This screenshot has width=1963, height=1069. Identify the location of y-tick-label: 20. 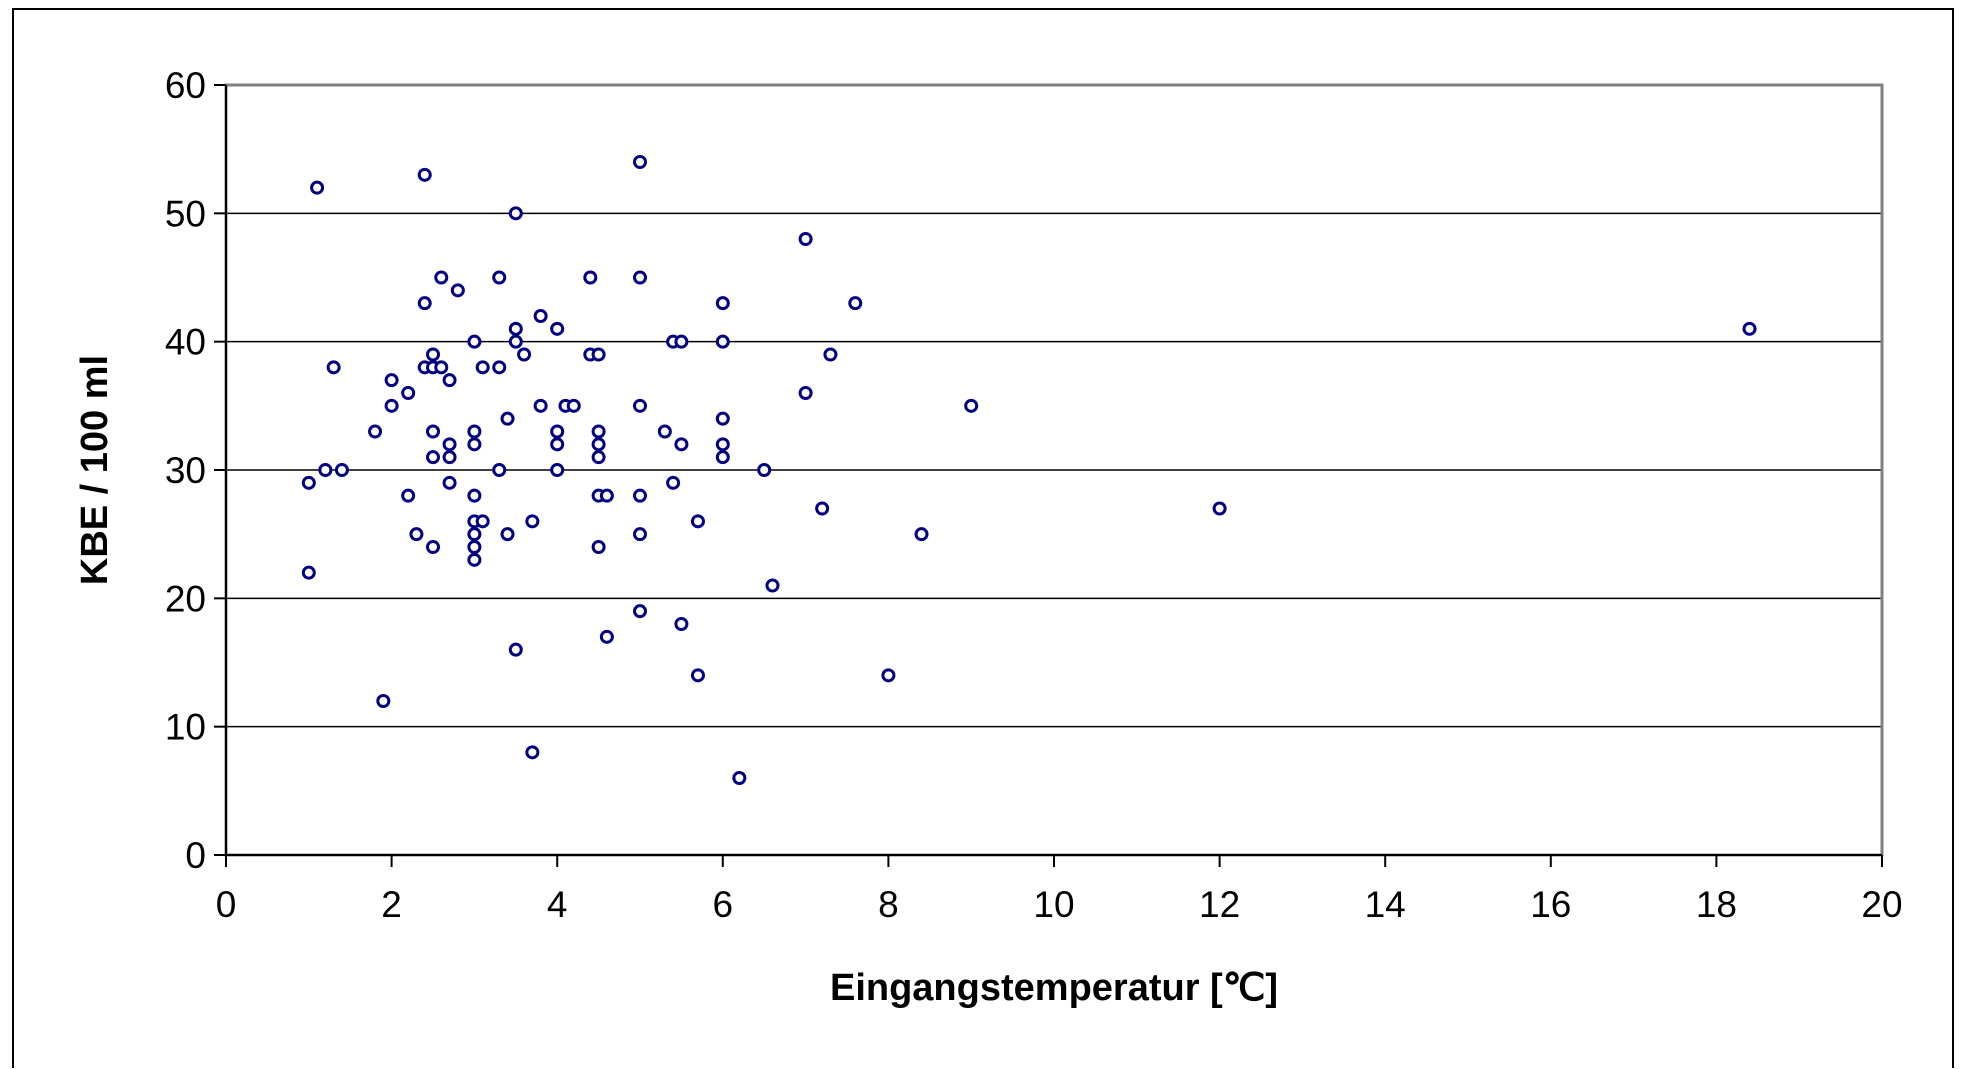
(185, 598).